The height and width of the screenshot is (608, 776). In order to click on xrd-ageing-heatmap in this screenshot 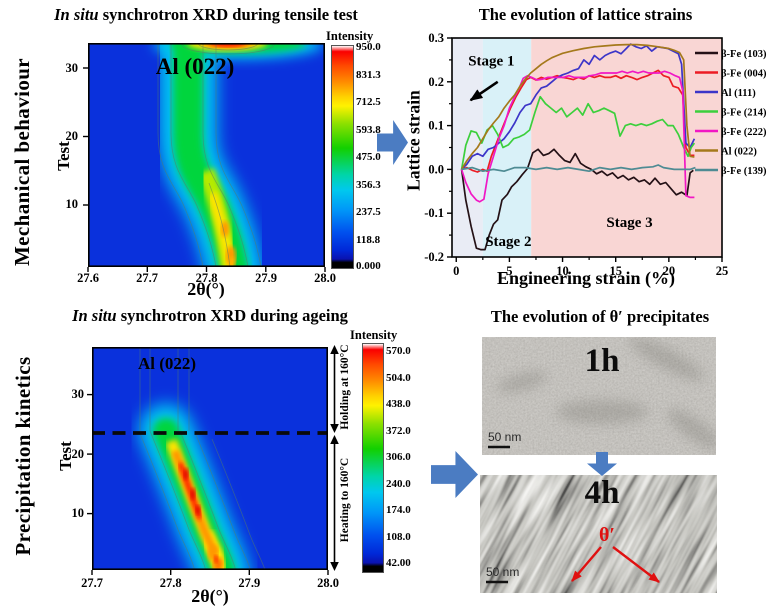, I will do `click(208, 461)`.